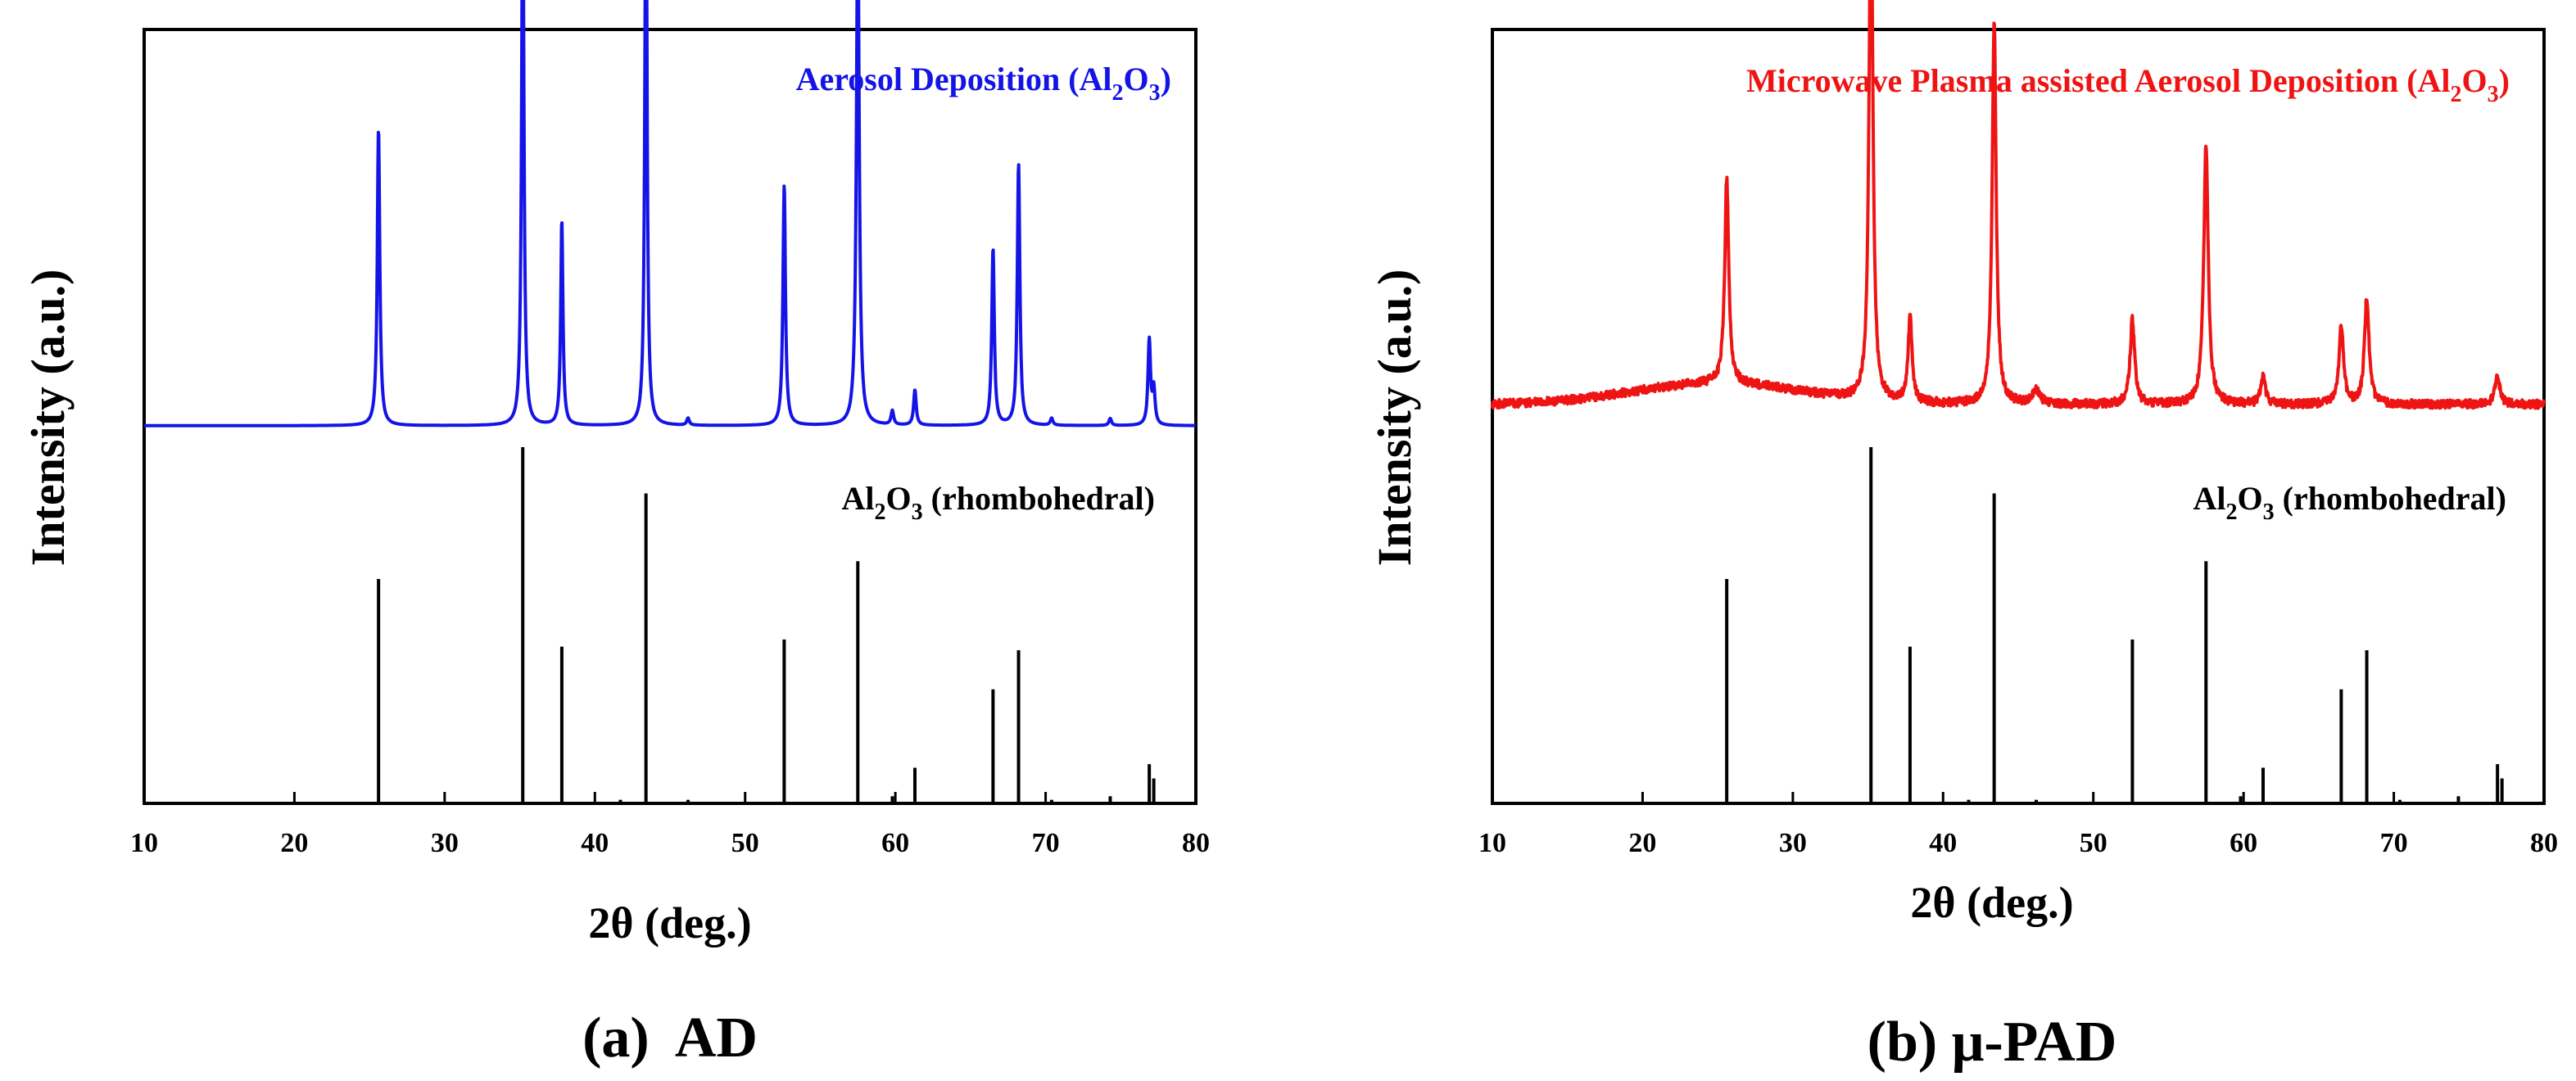 This screenshot has height=1081, width=2576. Describe the element at coordinates (2018, 825) in the screenshot. I see `panel-b-x-axis: 10 20 30 40 50 60 70 80` at that location.